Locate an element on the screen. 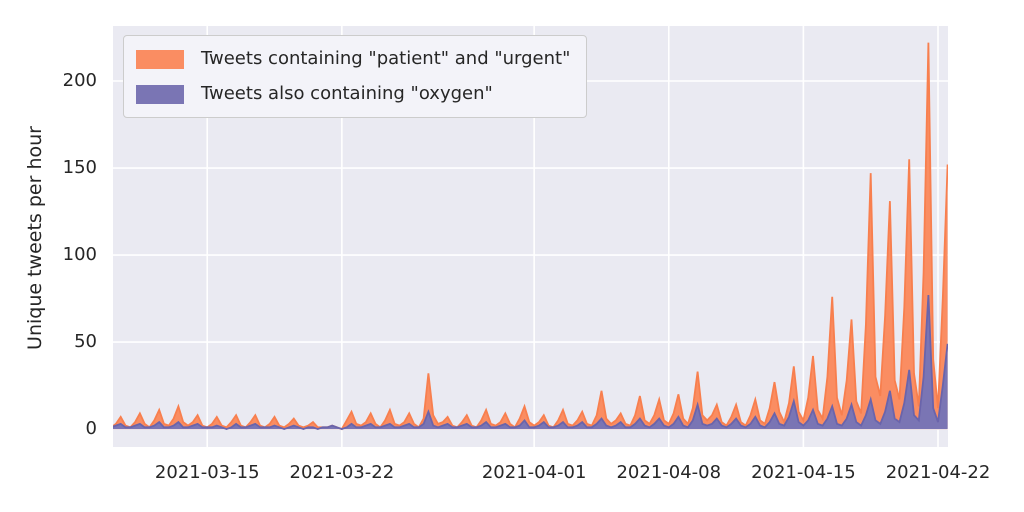 Image resolution: width=1024 pixels, height=512 pixels. x-tick-label: 2021-03-15 is located at coordinates (207, 472).